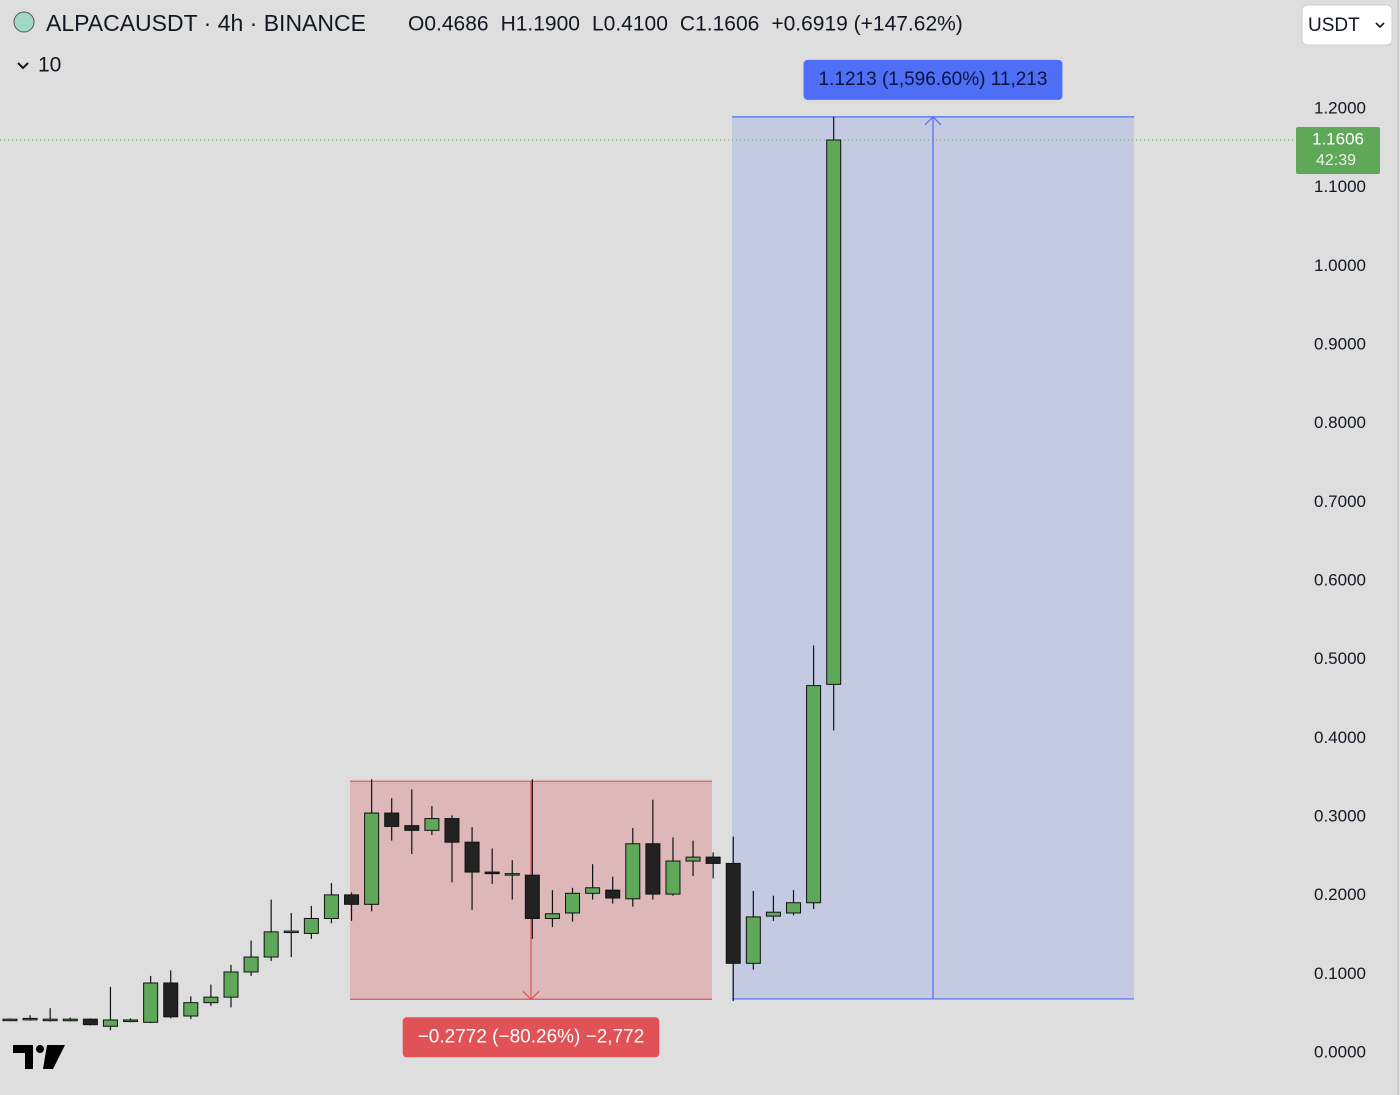  I want to click on y-tick-label: 0.0000, so click(1340, 1051).